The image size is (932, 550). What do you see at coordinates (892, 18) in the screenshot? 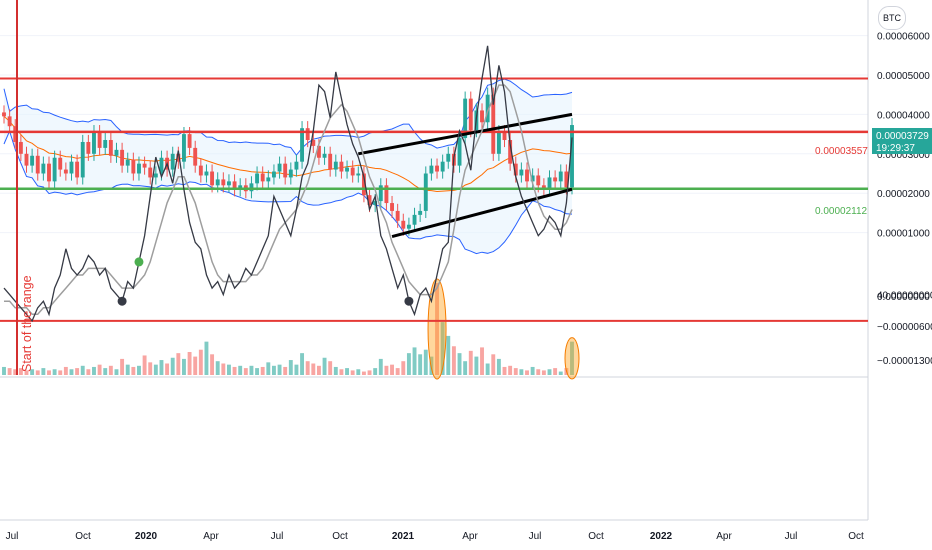
I see `currency-badge: BTC` at bounding box center [892, 18].